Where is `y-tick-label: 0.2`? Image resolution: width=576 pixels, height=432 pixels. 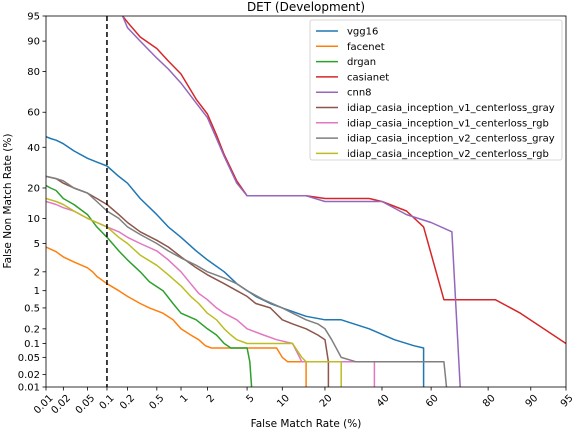
y-tick-label: 0.2 is located at coordinates (32, 329).